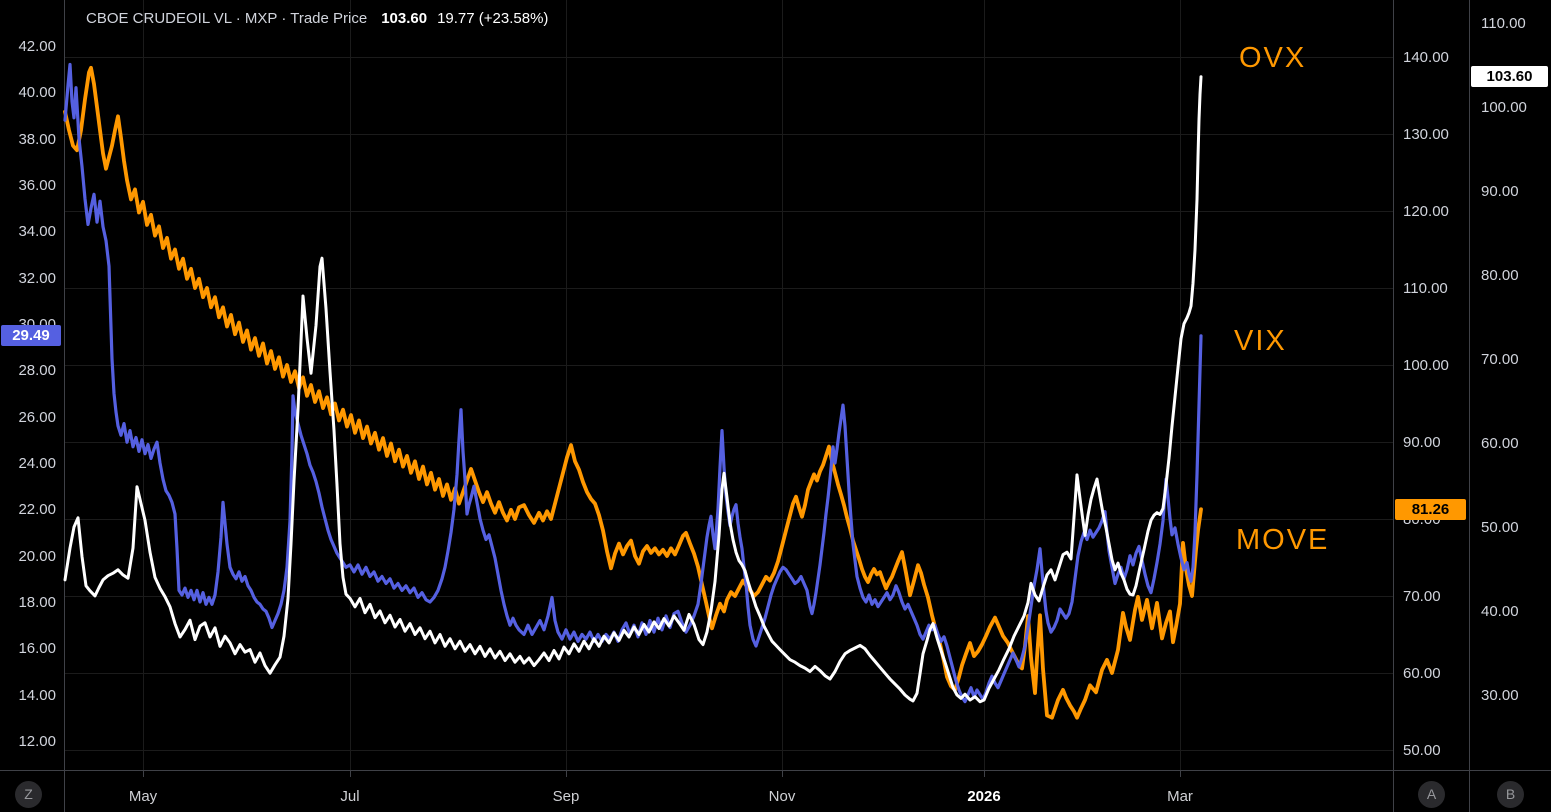 The height and width of the screenshot is (812, 1551). I want to click on time-axis-label: 2026, so click(984, 796).